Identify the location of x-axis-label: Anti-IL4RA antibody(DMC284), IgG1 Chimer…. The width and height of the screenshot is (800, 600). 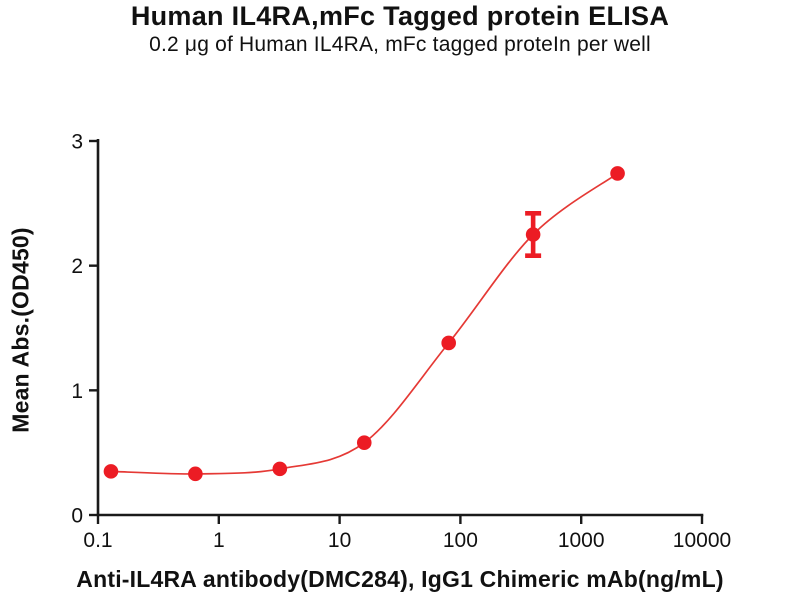
(400, 579).